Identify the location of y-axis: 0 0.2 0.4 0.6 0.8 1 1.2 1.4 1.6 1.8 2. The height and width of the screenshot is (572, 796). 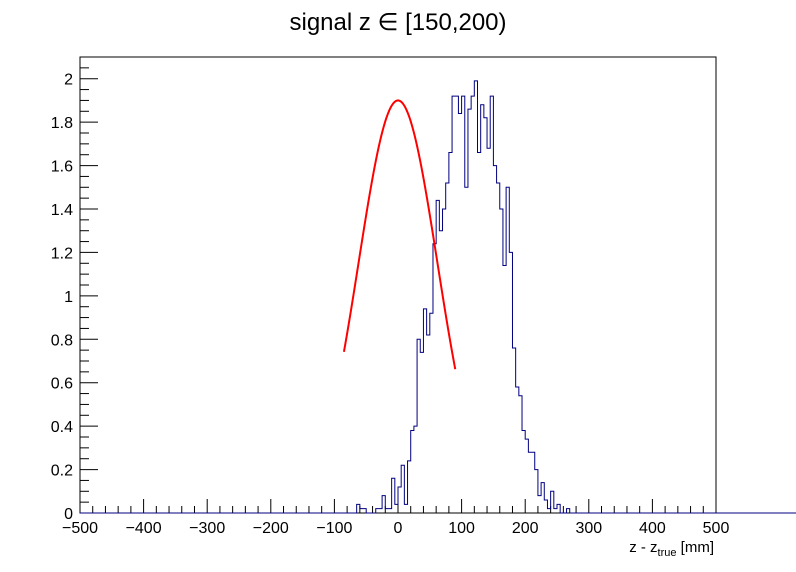
(74, 295).